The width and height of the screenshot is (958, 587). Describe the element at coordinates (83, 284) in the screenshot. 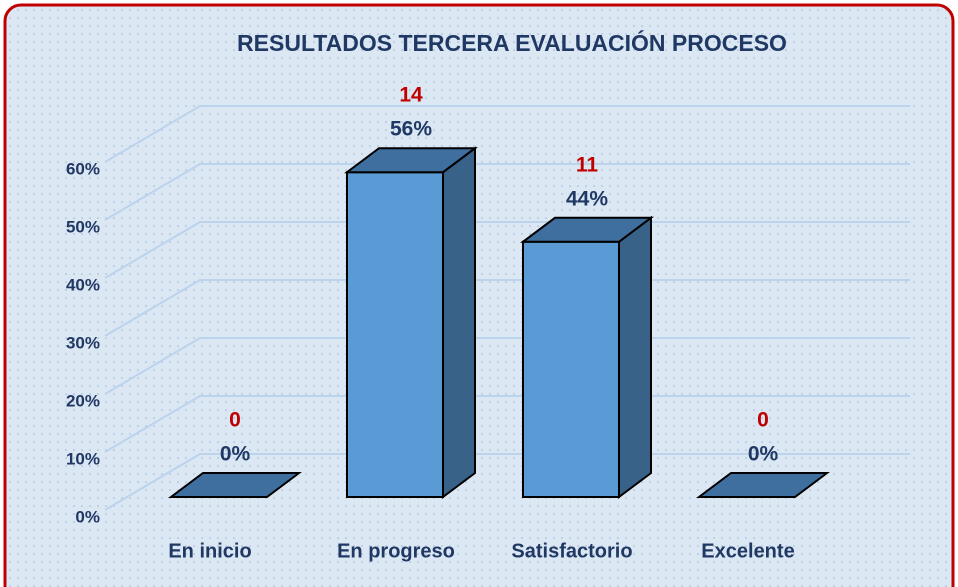

I see `y-tick-label: 40%` at that location.